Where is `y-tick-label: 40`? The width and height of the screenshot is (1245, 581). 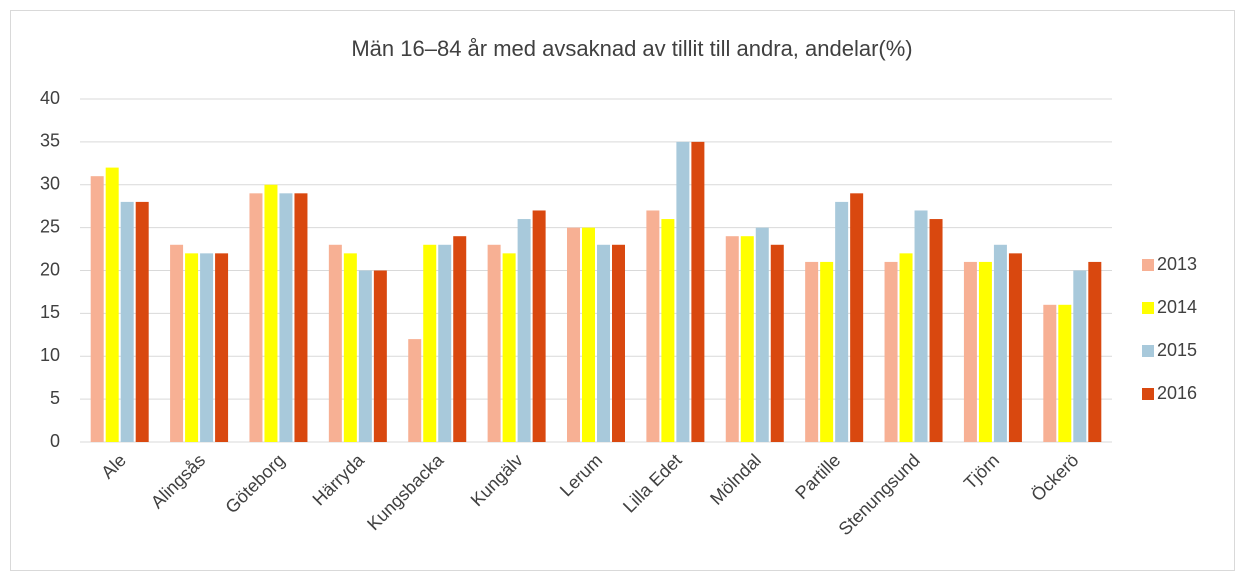 y-tick-label: 40 is located at coordinates (50, 98).